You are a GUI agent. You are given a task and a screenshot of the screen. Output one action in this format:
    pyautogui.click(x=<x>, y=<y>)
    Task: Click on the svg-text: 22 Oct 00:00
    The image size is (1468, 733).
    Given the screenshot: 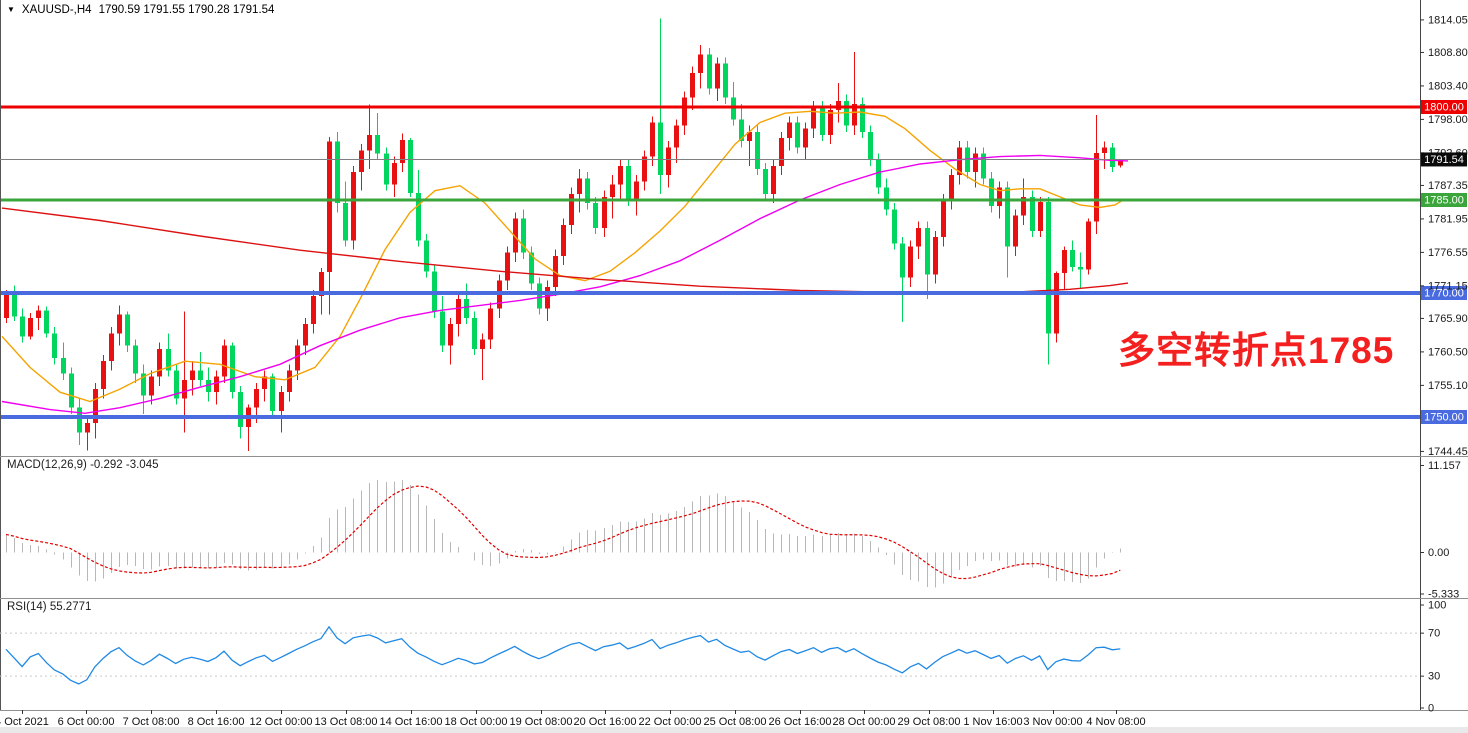 What is the action you would take?
    pyautogui.click(x=670, y=722)
    